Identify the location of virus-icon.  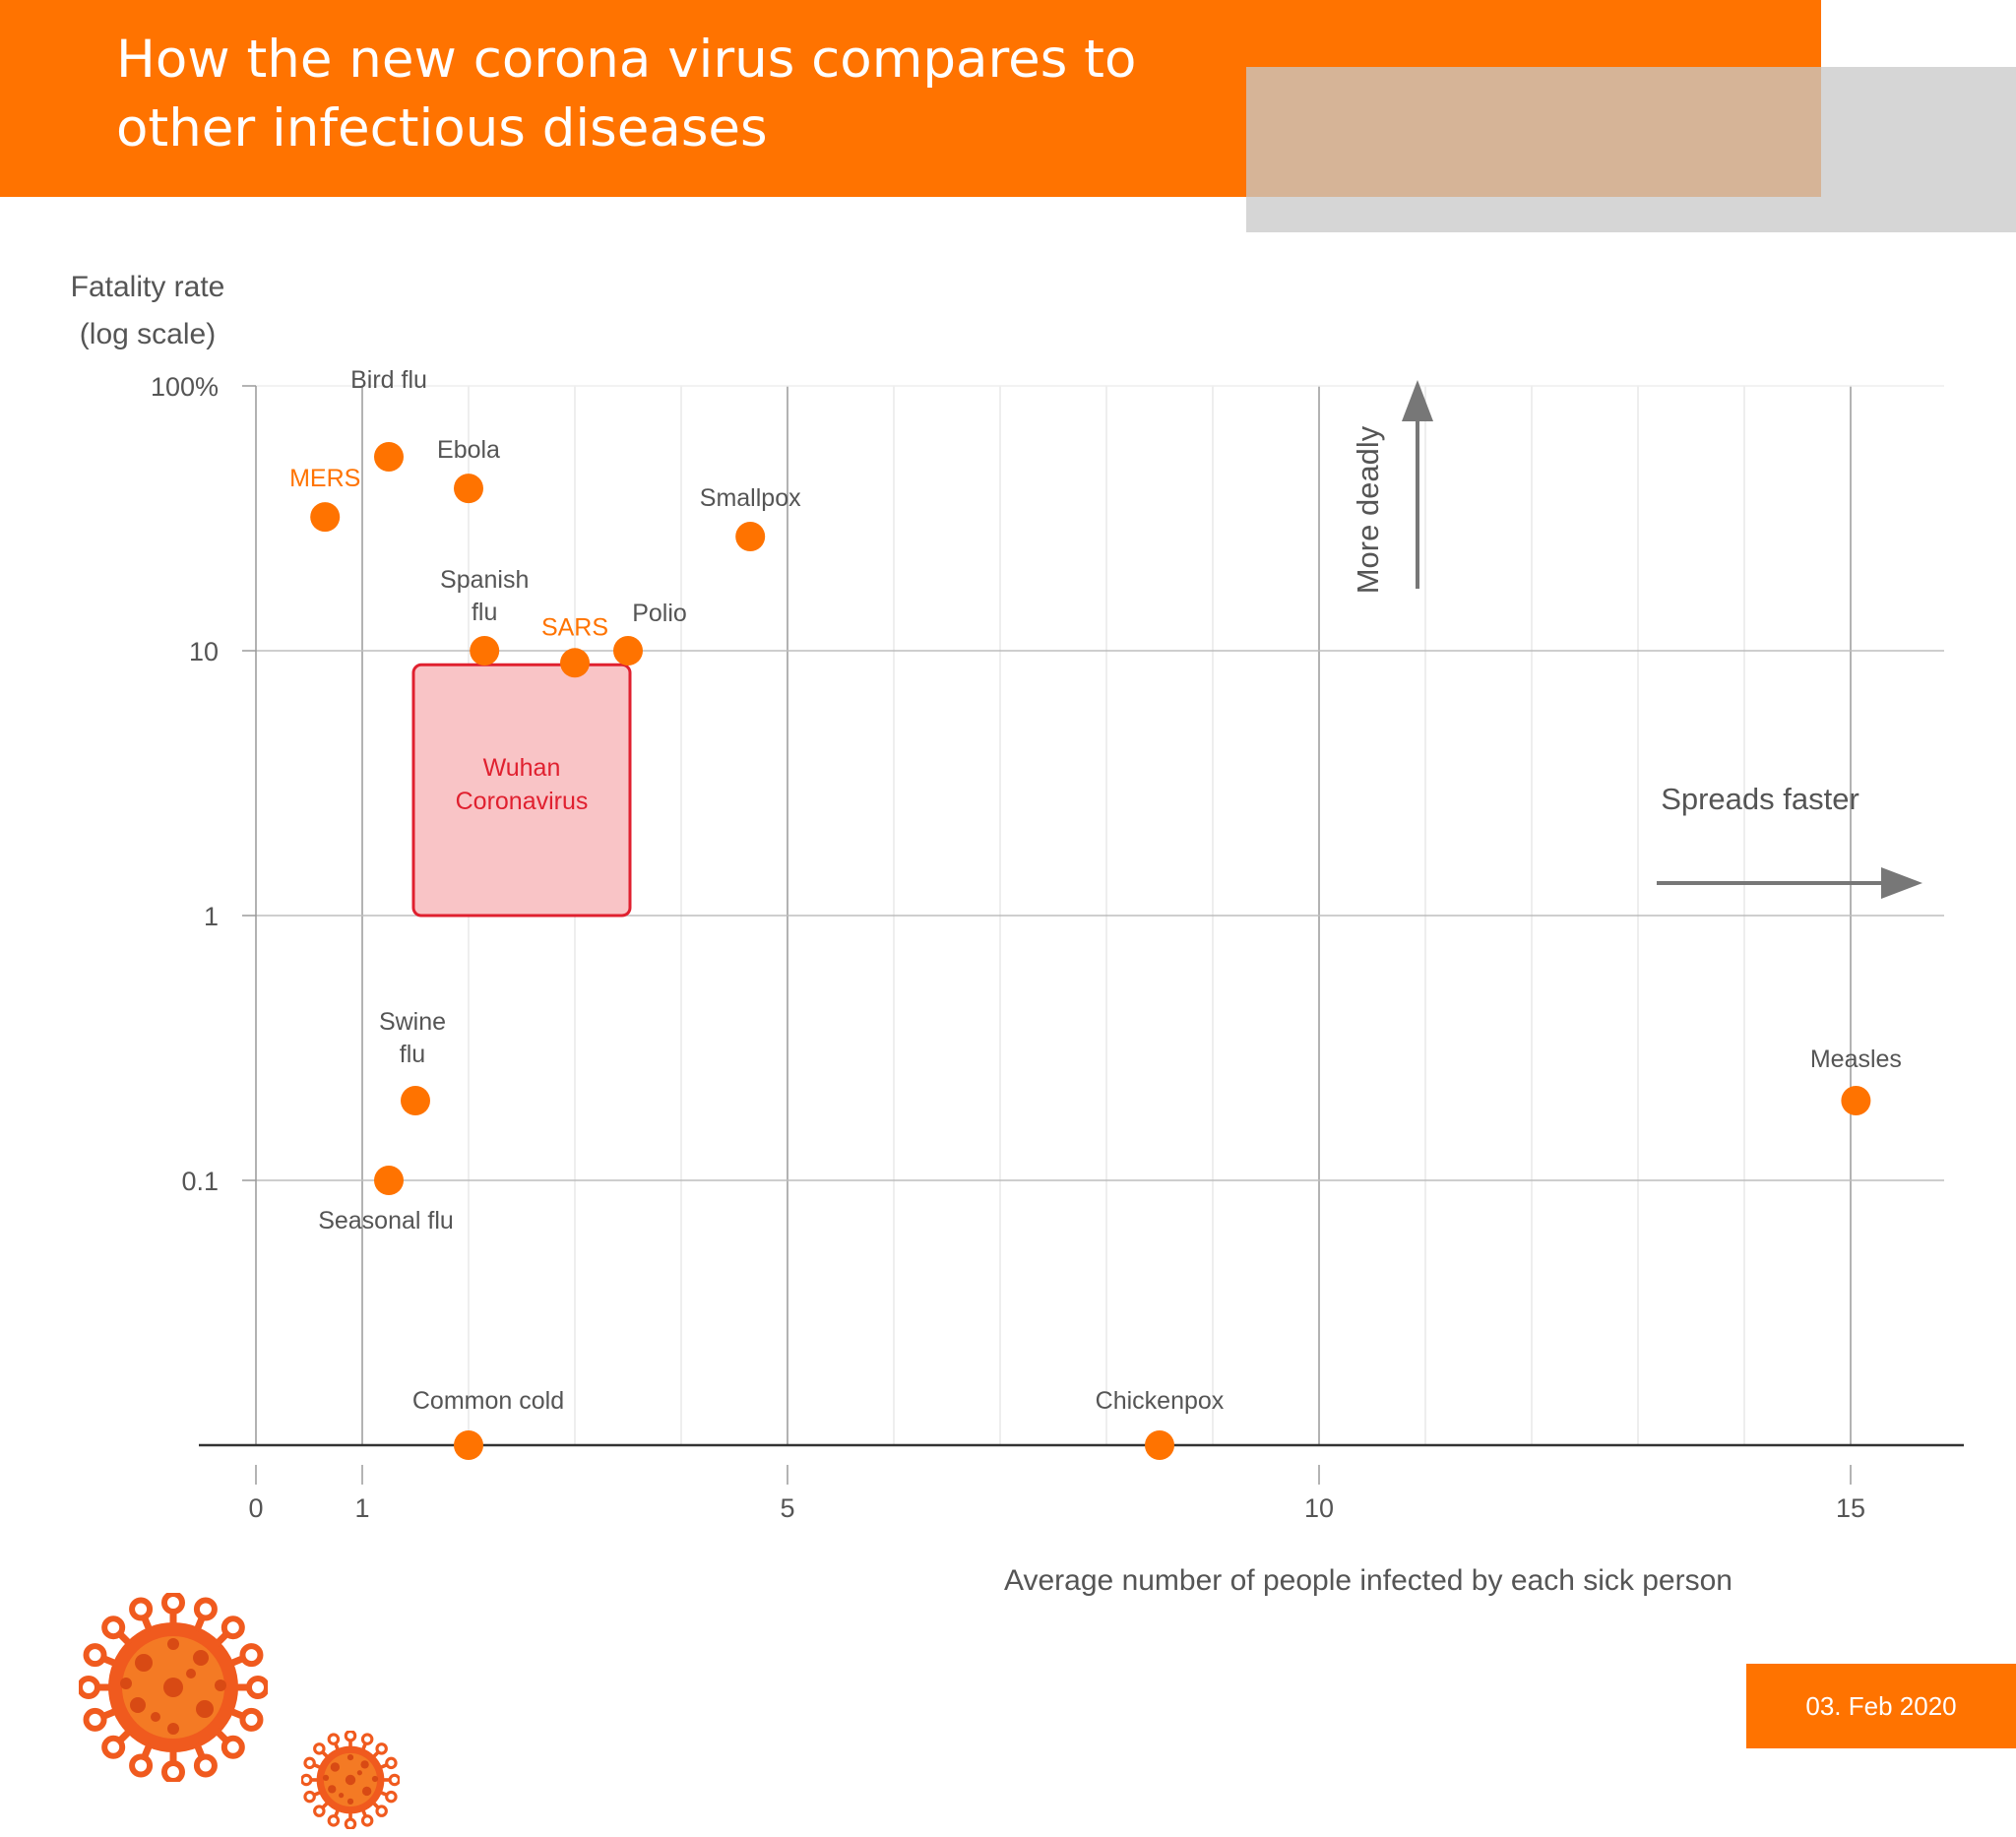
(173, 1687).